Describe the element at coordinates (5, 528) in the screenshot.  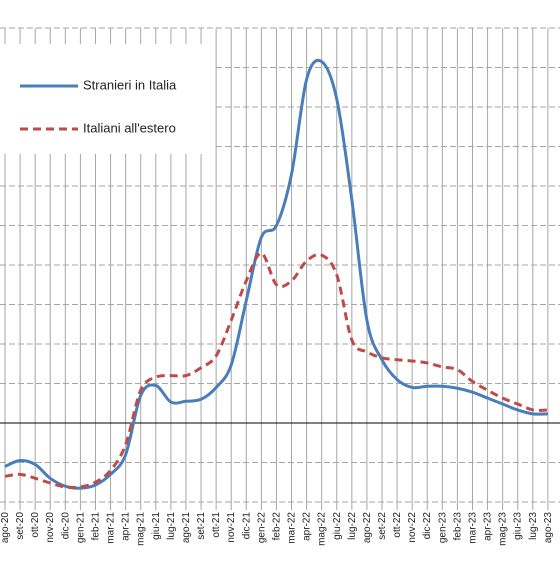
I see `x-tick-label: ago-20` at that location.